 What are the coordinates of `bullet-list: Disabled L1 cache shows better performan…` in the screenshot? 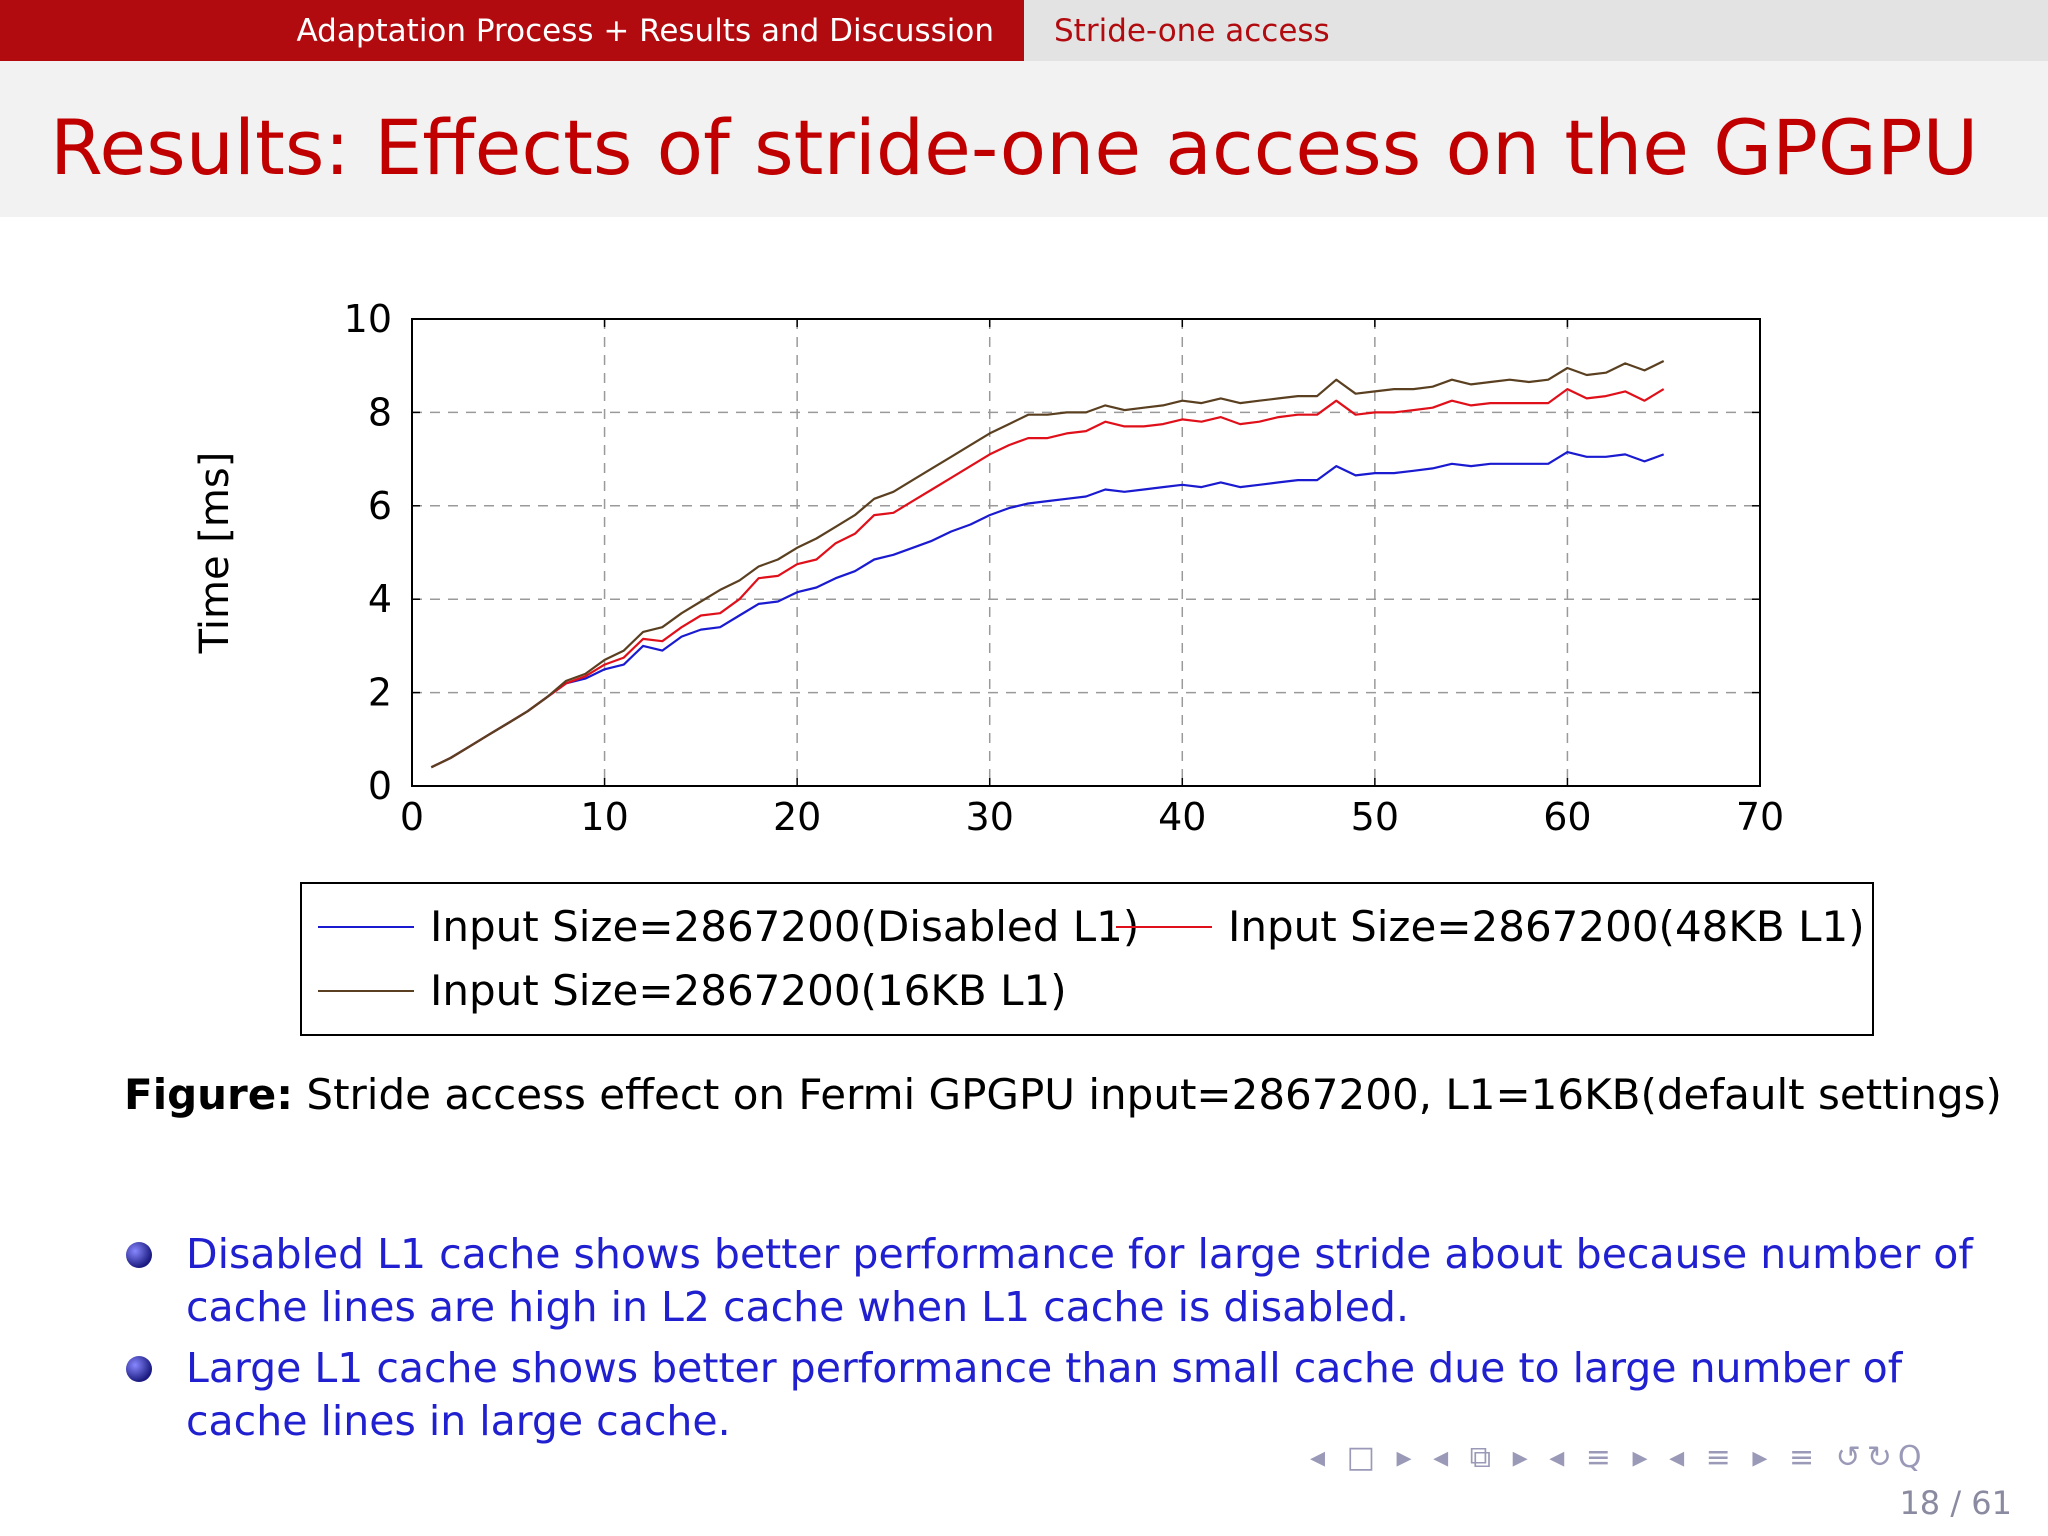 It's located at (1054, 1342).